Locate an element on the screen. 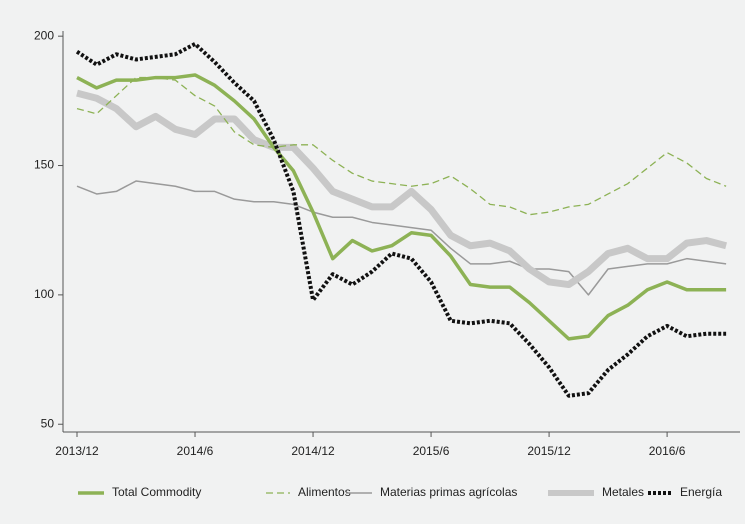 This screenshot has height=524, width=745. legend-label: Energía is located at coordinates (701, 492).